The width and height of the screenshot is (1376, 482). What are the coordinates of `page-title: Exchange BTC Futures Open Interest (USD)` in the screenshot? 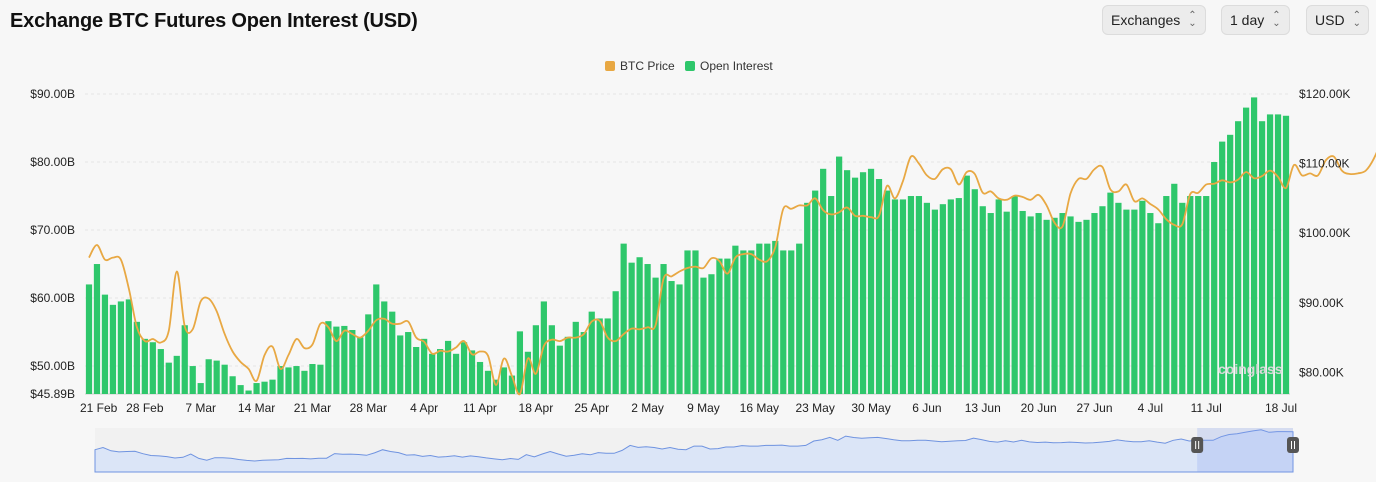 It's located at (214, 21).